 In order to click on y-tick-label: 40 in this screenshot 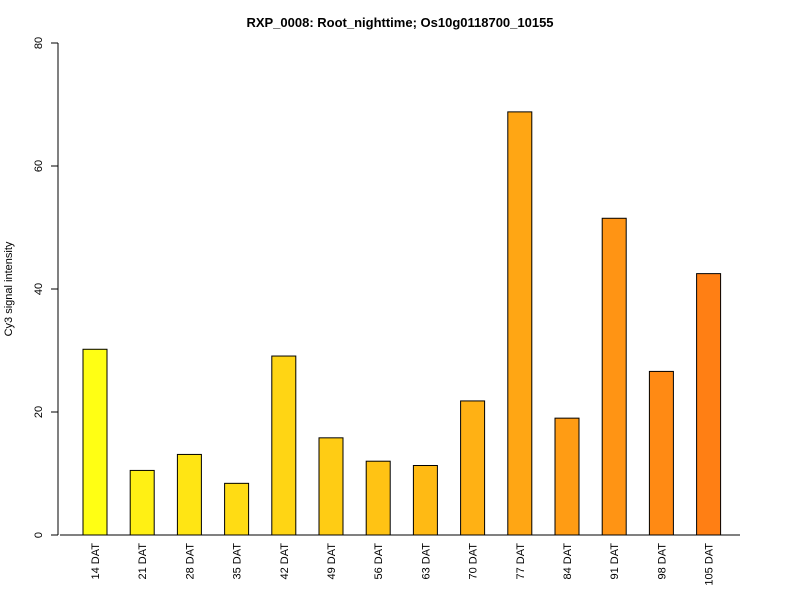, I will do `click(39, 289)`.